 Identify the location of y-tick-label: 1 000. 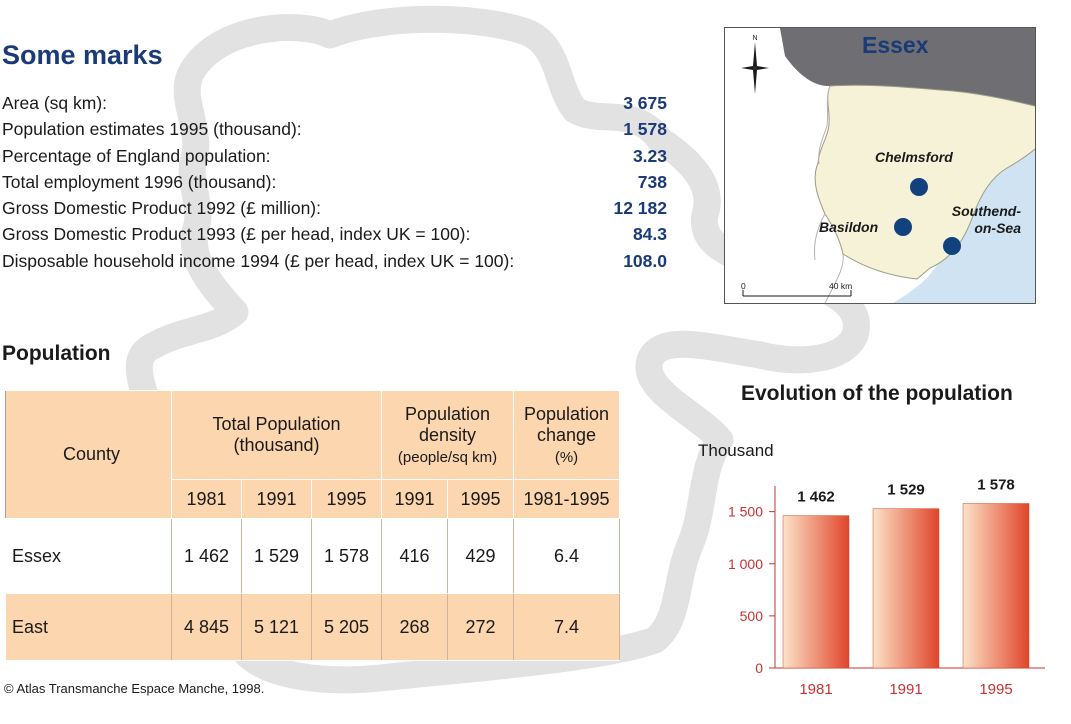
(745, 564).